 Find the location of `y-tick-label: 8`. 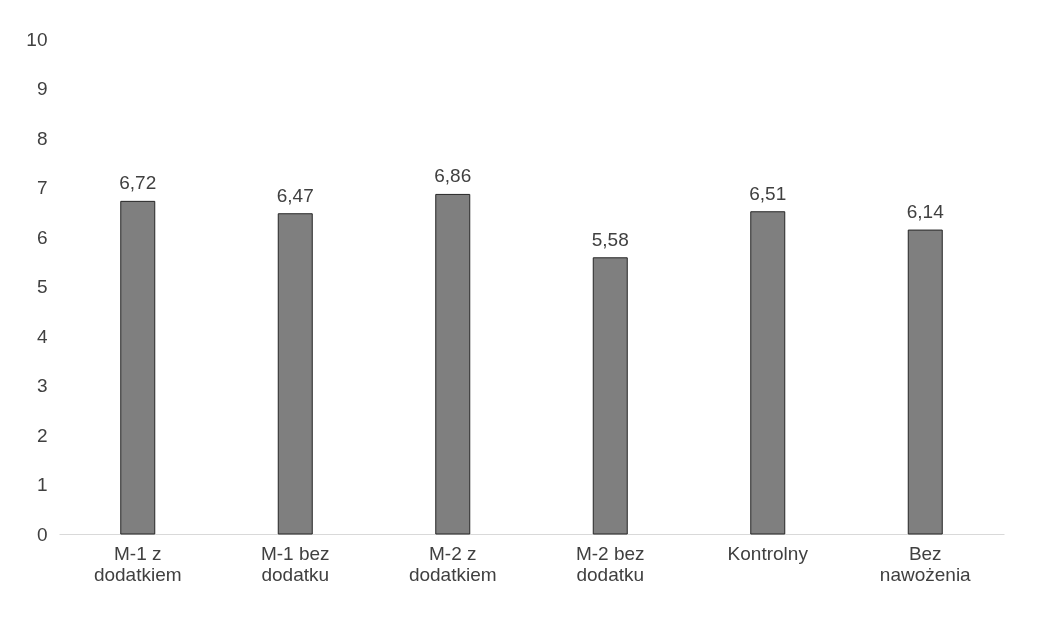

y-tick-label: 8 is located at coordinates (42, 138).